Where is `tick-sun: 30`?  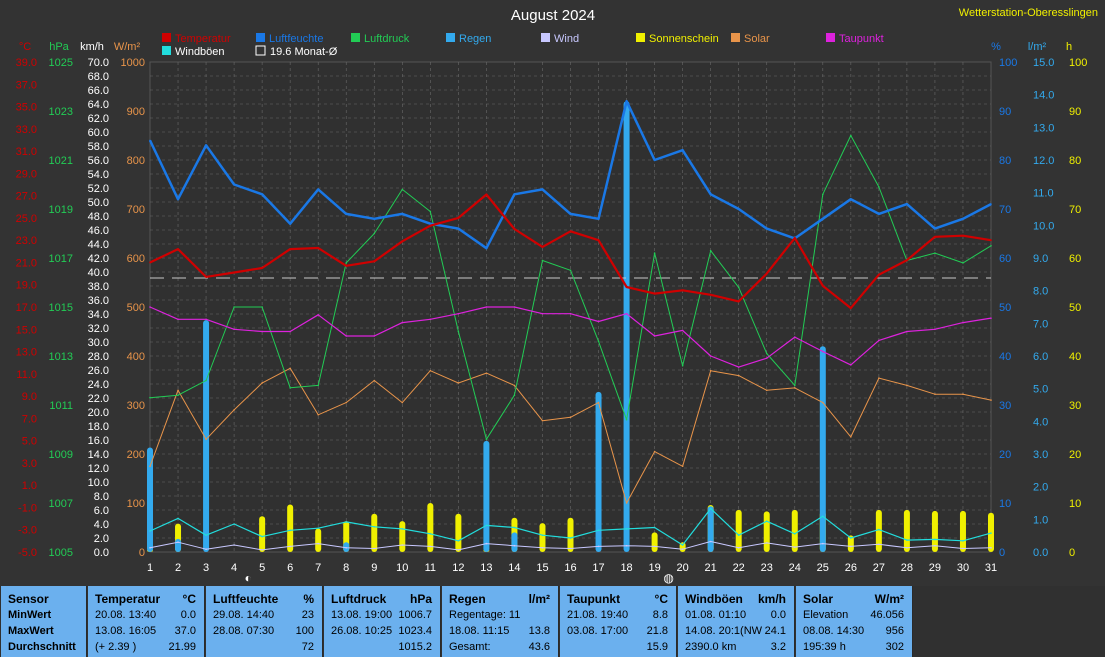 tick-sun: 30 is located at coordinates (1075, 406).